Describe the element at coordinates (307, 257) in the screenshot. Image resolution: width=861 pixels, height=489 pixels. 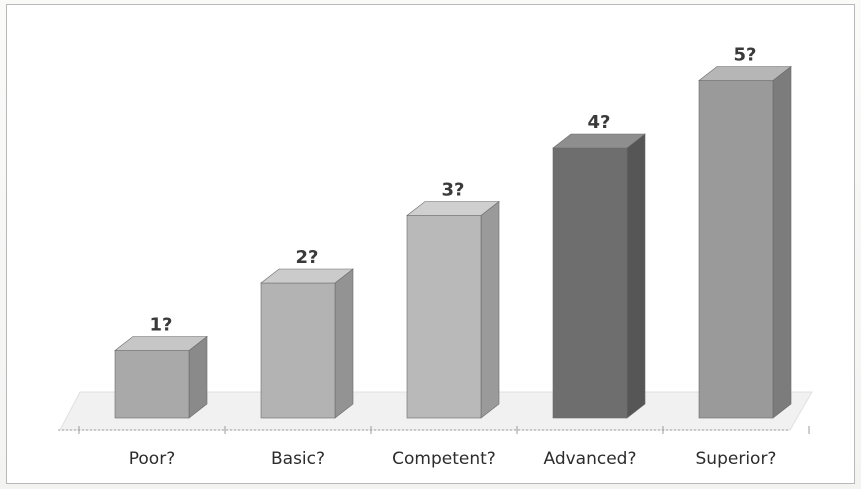
I see `data-label: 2?` at that location.